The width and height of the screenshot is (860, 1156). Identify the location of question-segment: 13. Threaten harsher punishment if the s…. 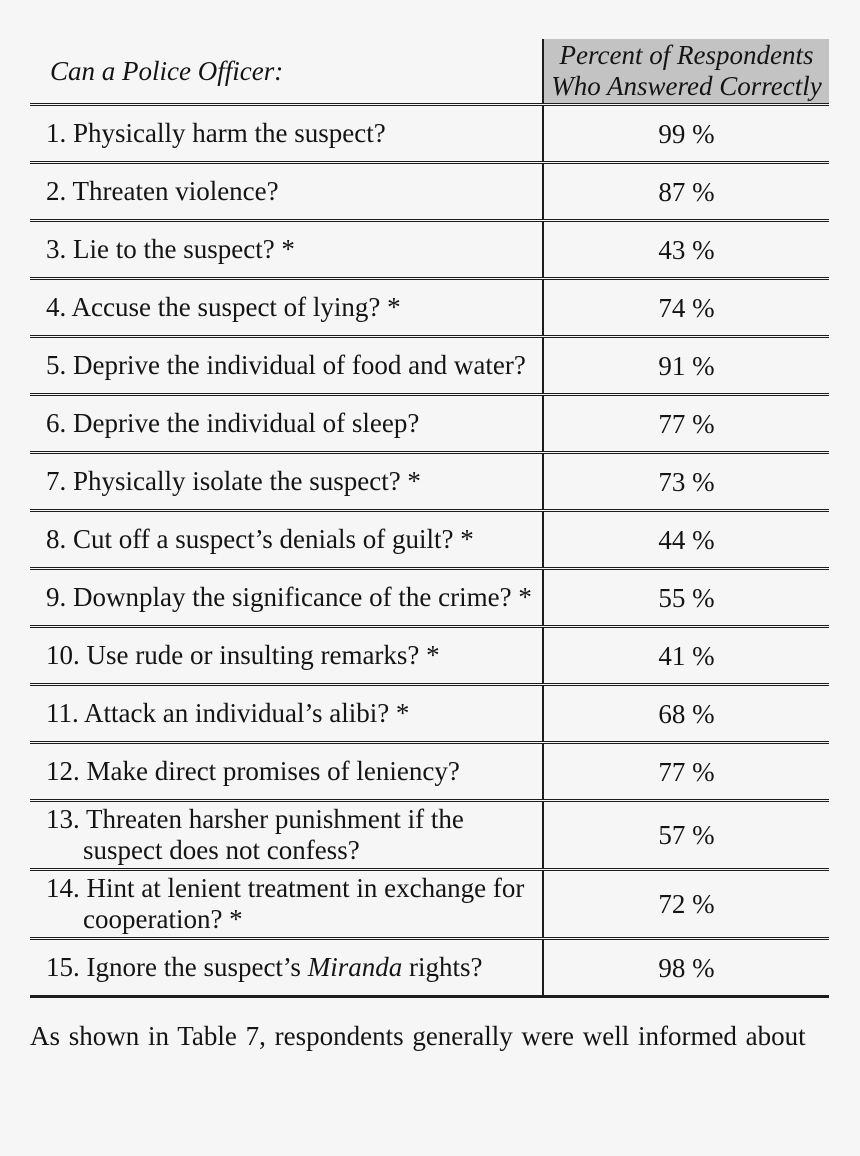
(255, 834).